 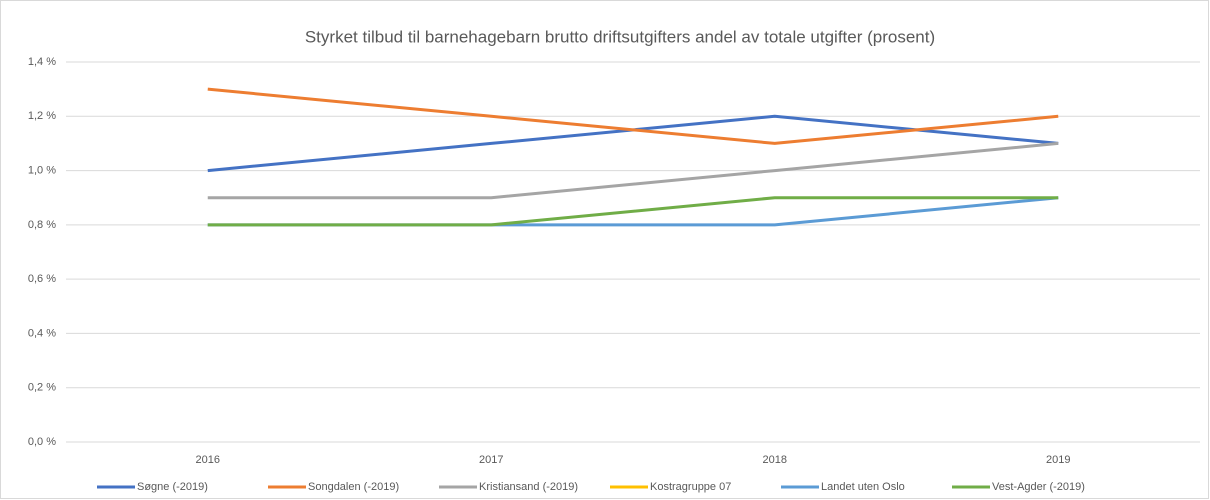 I want to click on y-tick-label: 0,0 %, so click(x=42, y=442).